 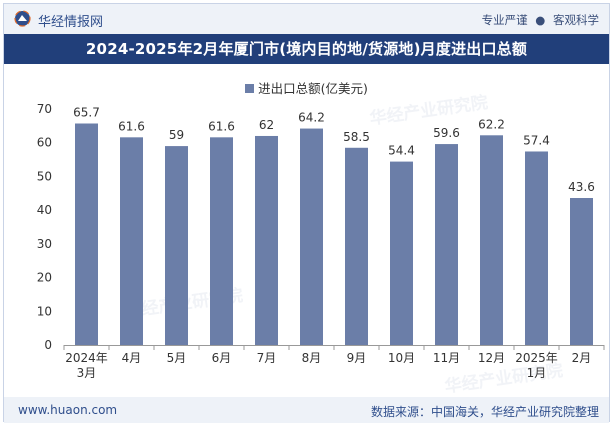 I want to click on x-tick-label: 9月, so click(x=357, y=358).